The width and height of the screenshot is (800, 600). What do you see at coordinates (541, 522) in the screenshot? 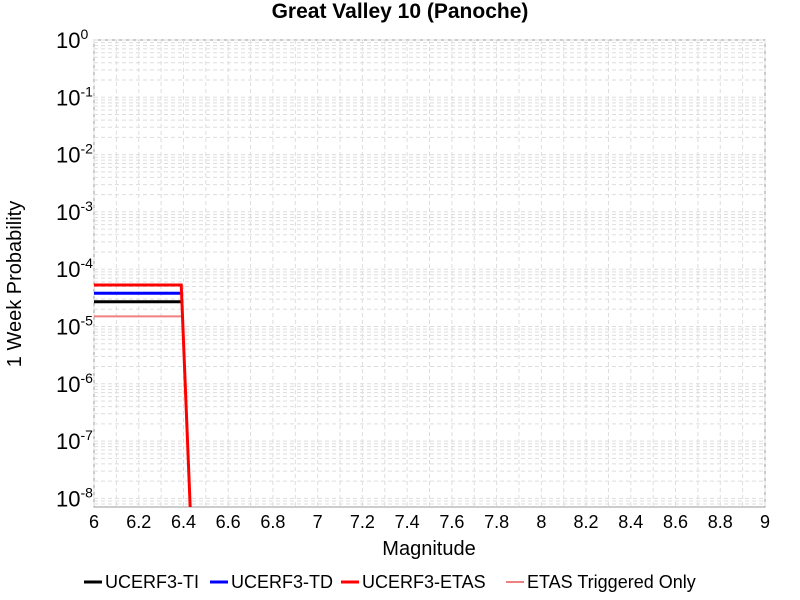
I see `x-tick-label: 8` at bounding box center [541, 522].